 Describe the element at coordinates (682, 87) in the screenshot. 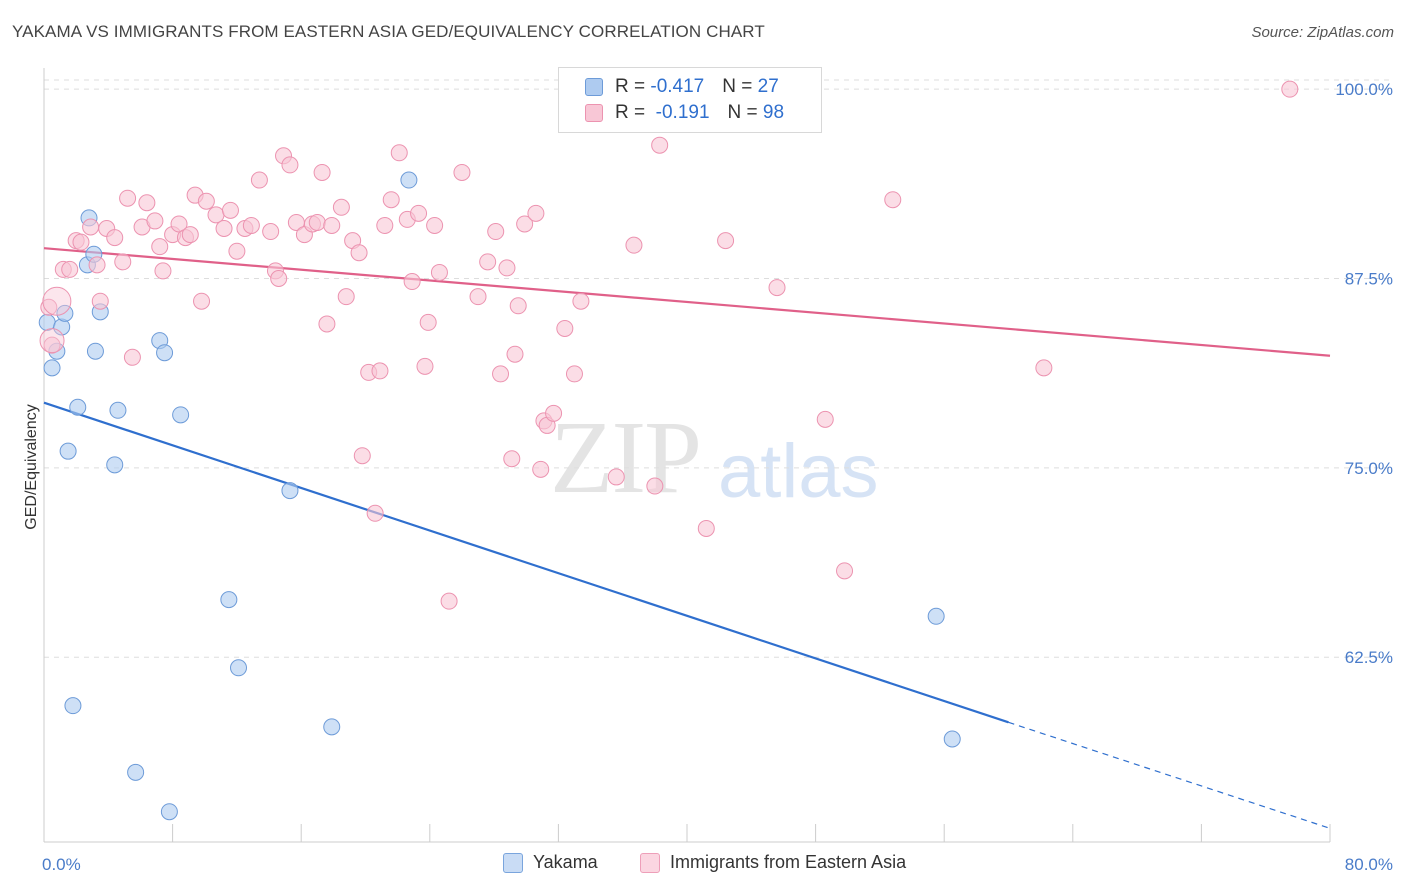

I see `legend-row-yakama: R = -0.417 N = 27` at that location.